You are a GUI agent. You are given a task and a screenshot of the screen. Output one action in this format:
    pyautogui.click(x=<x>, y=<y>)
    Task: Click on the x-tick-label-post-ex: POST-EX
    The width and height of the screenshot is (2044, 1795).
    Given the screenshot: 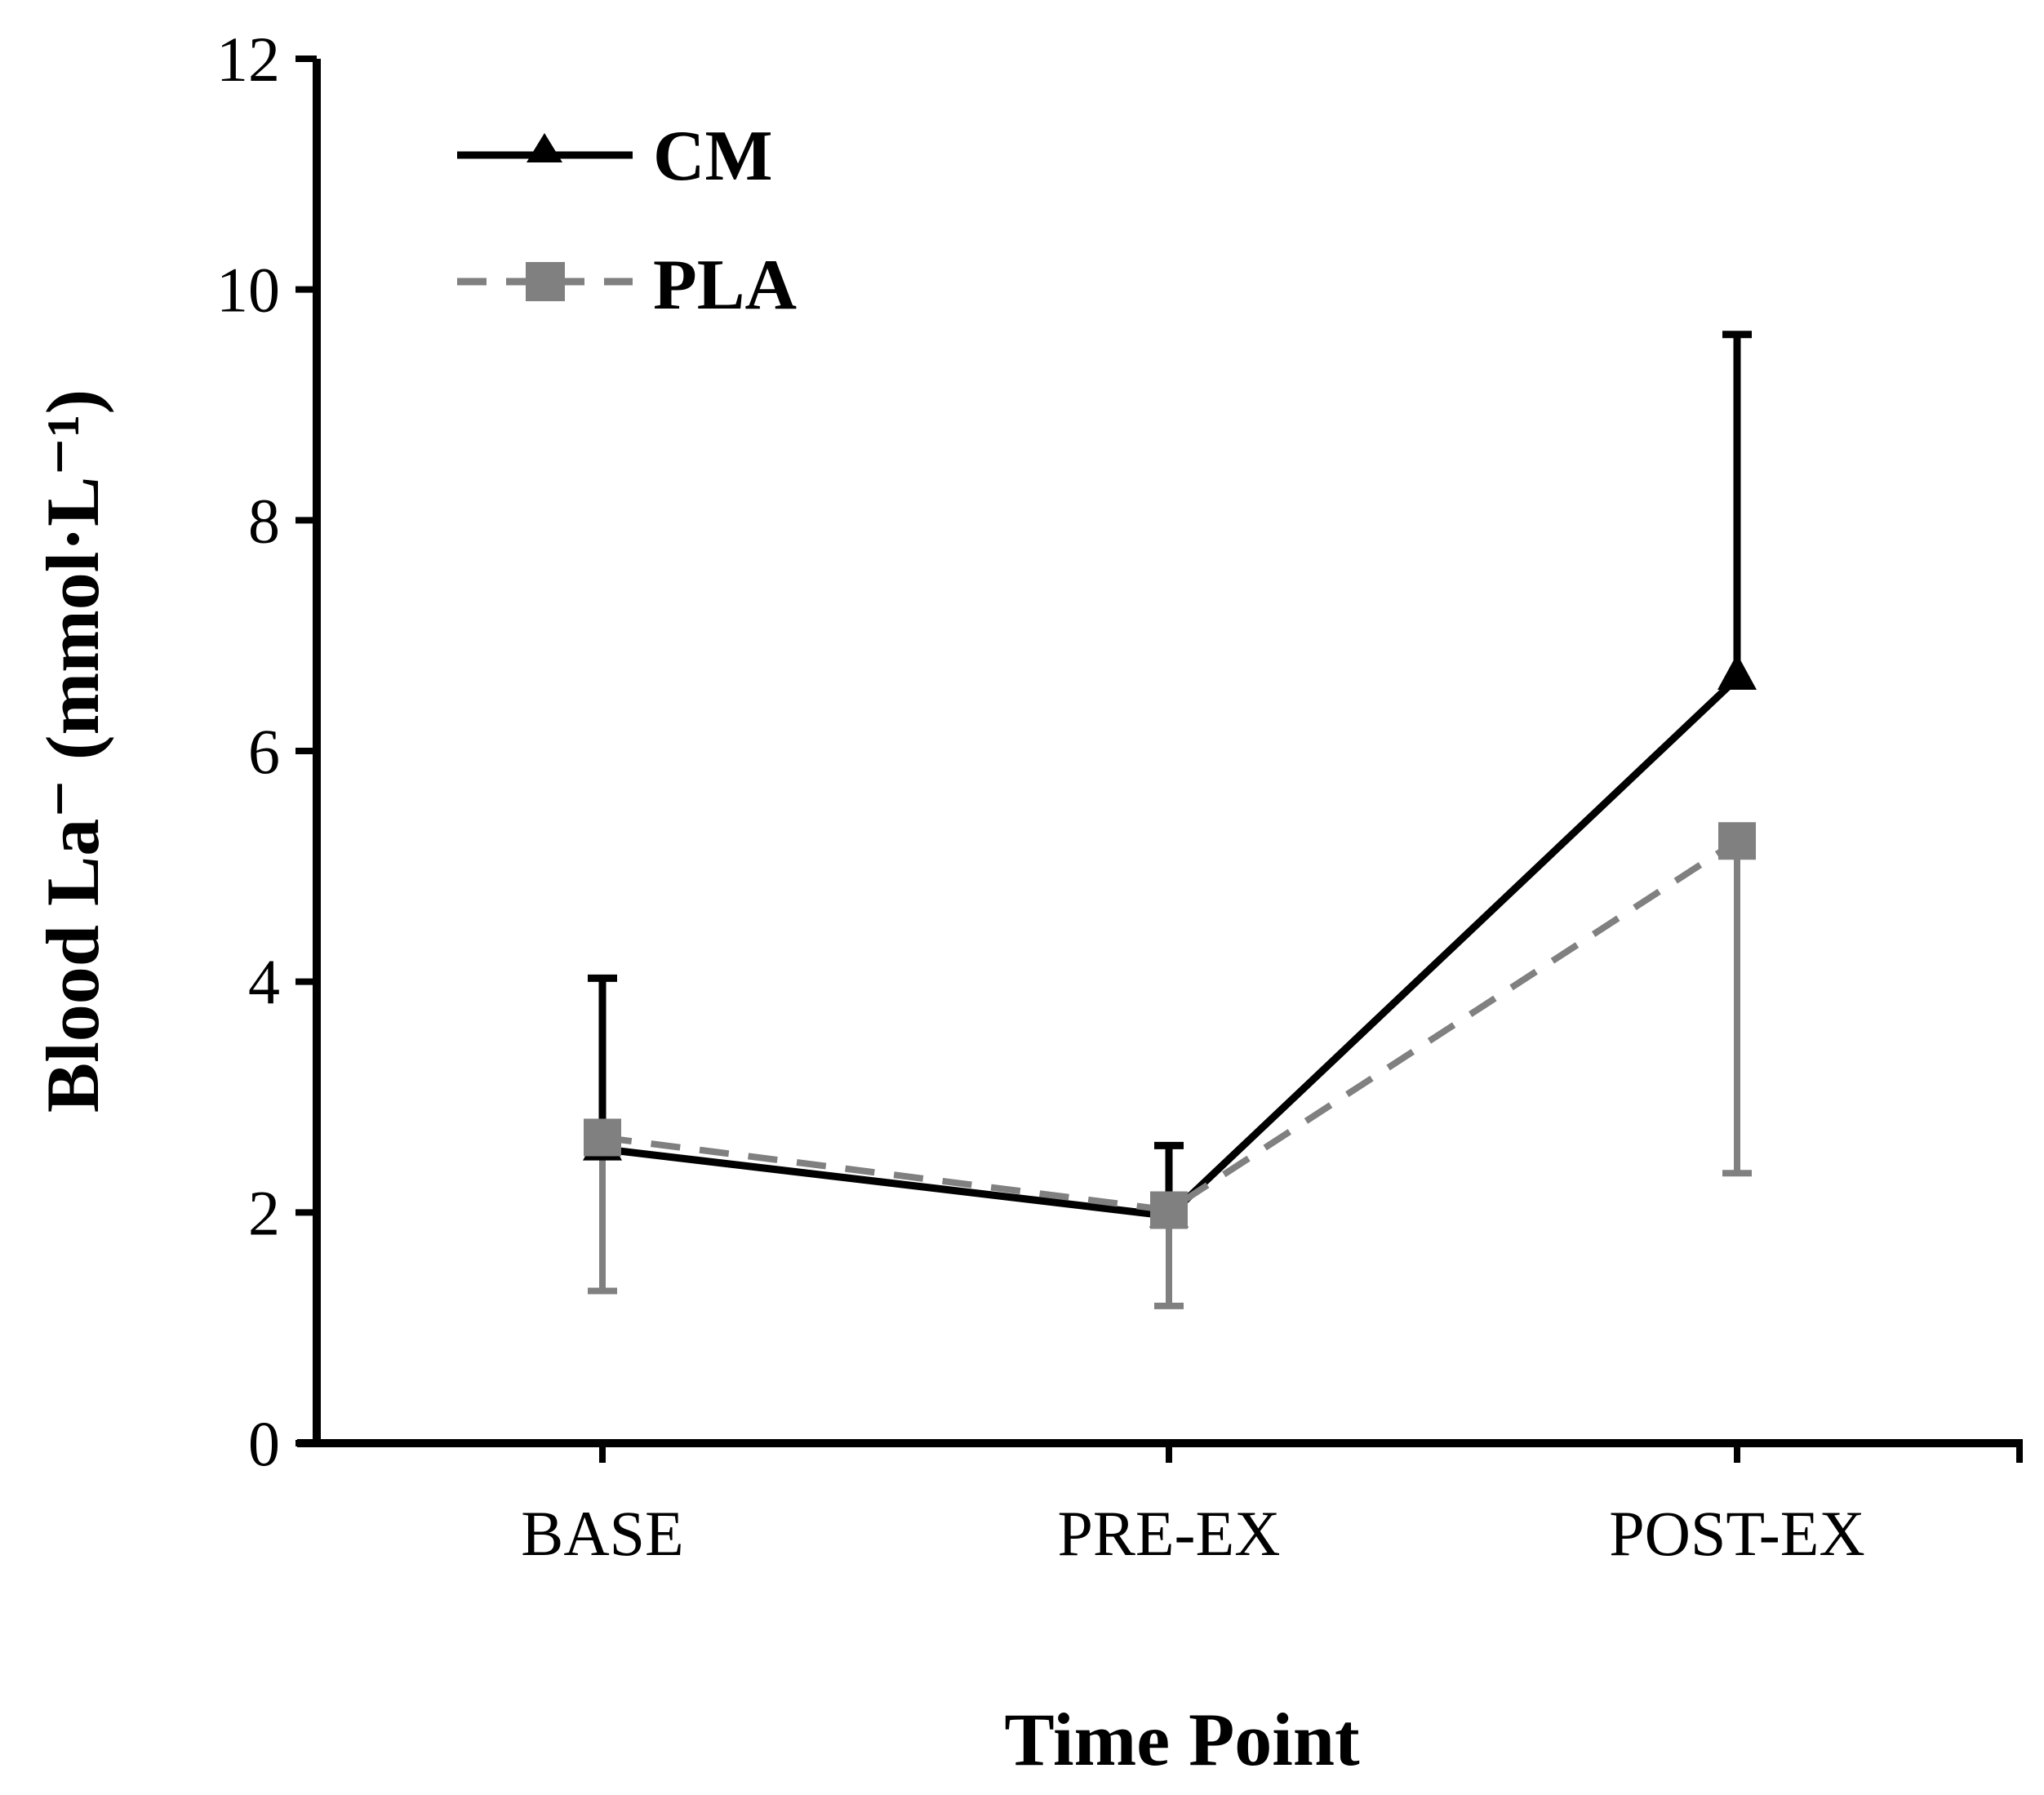 What is the action you would take?
    pyautogui.click(x=1737, y=1533)
    